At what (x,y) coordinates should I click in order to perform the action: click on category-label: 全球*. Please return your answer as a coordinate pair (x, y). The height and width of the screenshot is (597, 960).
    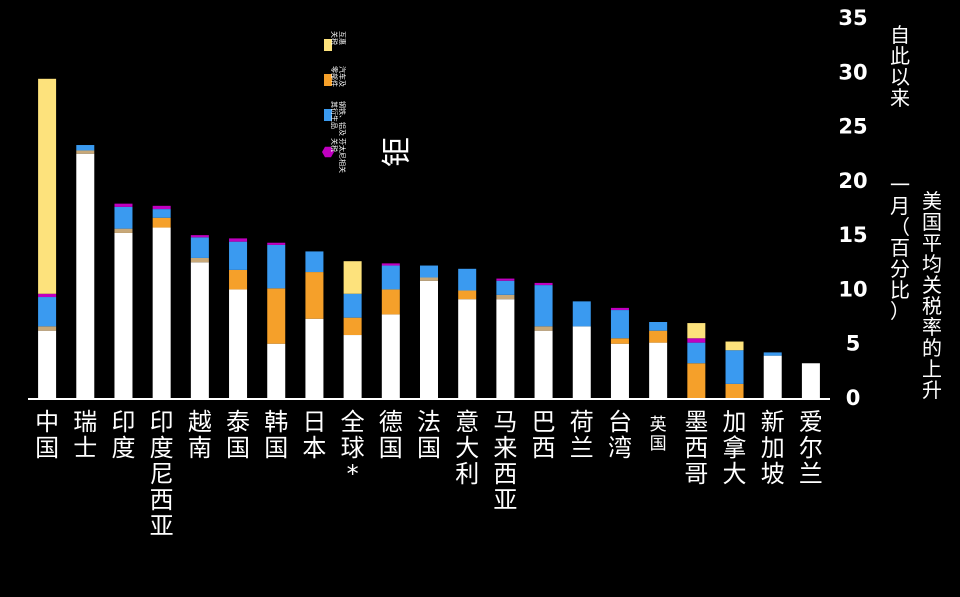
    Looking at the image, I should click on (353, 448).